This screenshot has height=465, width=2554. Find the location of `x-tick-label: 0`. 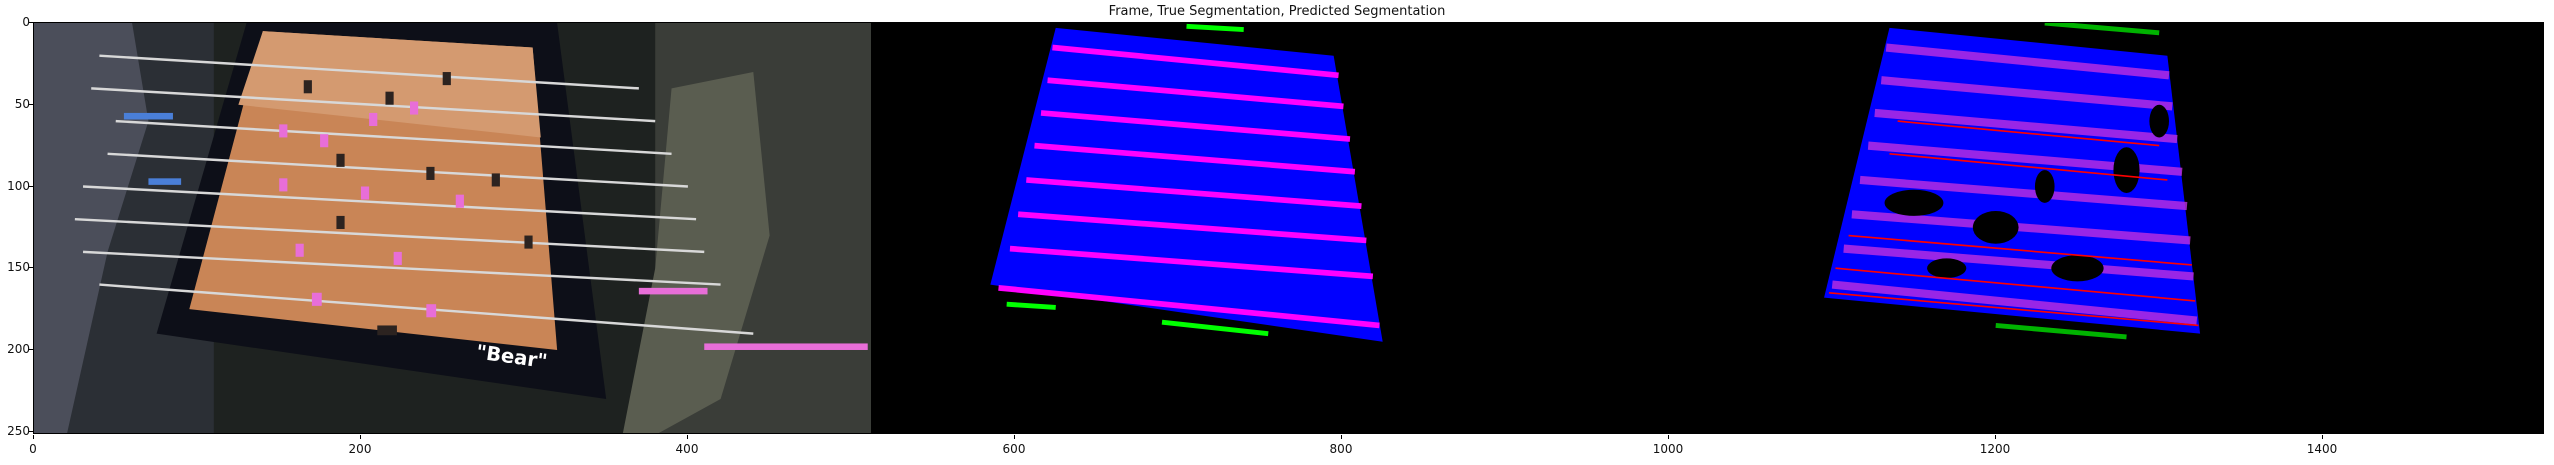

x-tick-label: 0 is located at coordinates (33, 449).